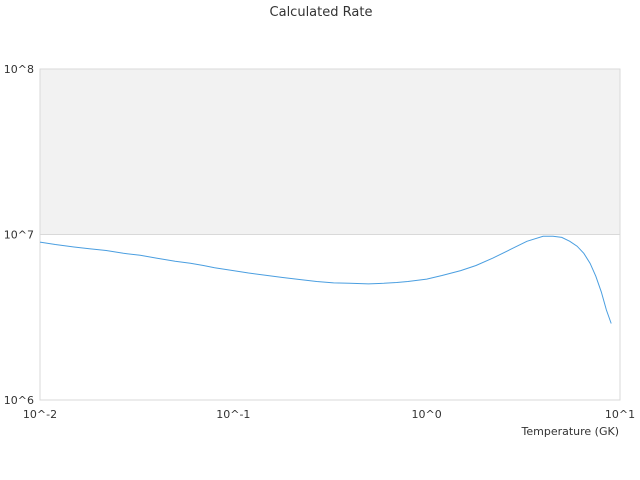 This screenshot has height=480, width=640. Describe the element at coordinates (570, 431) in the screenshot. I see `x-axis-label: Temperature (GK)` at that location.